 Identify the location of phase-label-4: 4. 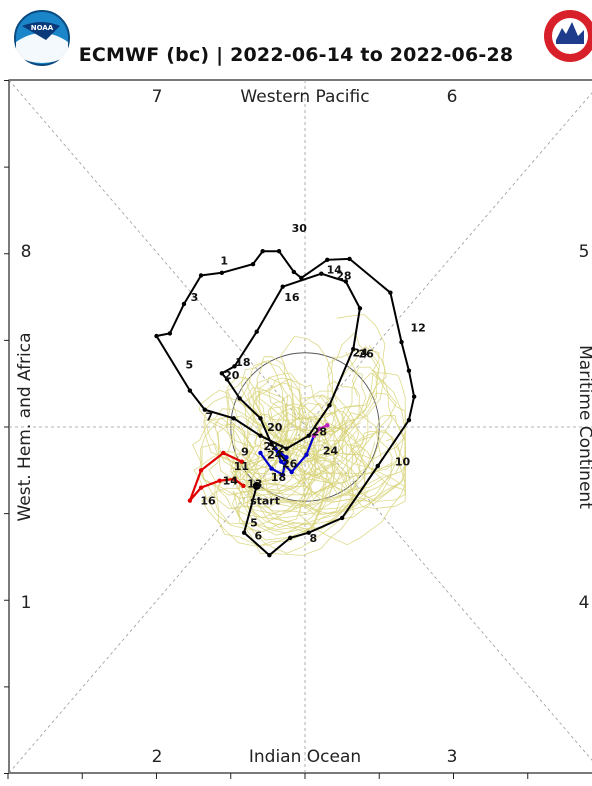
(584, 603).